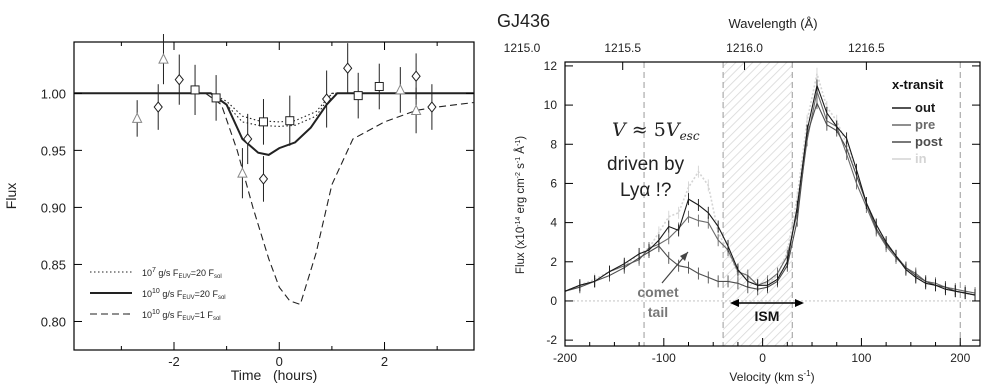  Describe the element at coordinates (551, 105) in the screenshot. I see `right-y-tick-label-6: 10` at that location.